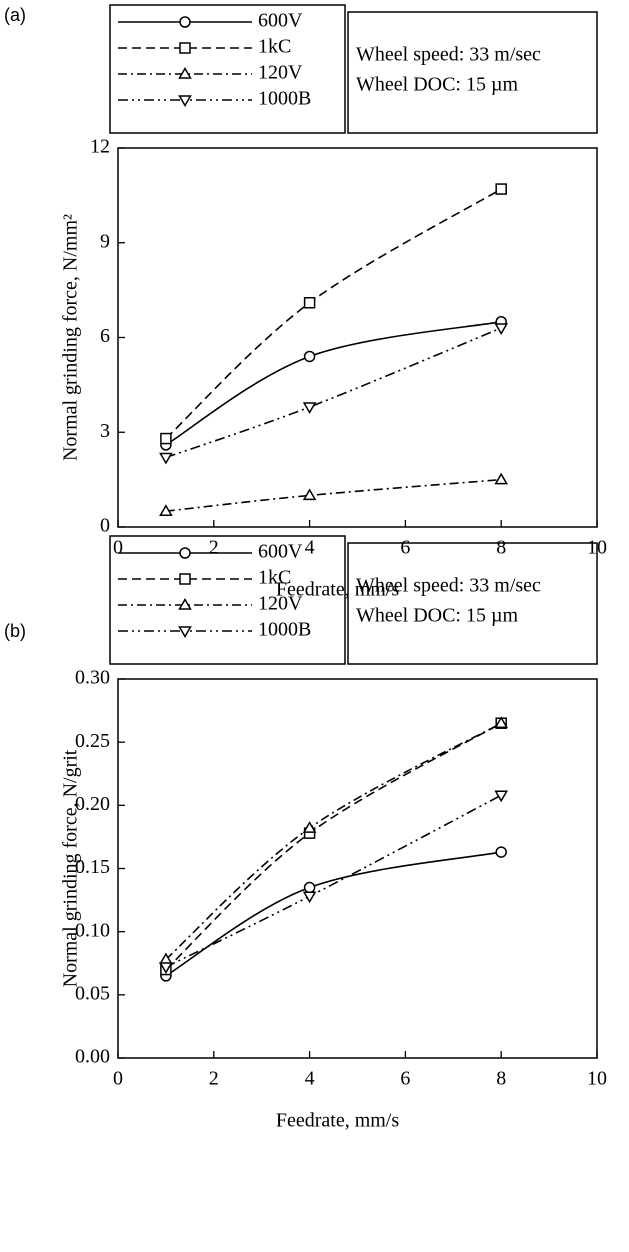 Image resolution: width=629 pixels, height=1252 pixels. Describe the element at coordinates (71, 337) in the screenshot. I see `y-axis-label: Normal grinding force, N/mm²` at that location.